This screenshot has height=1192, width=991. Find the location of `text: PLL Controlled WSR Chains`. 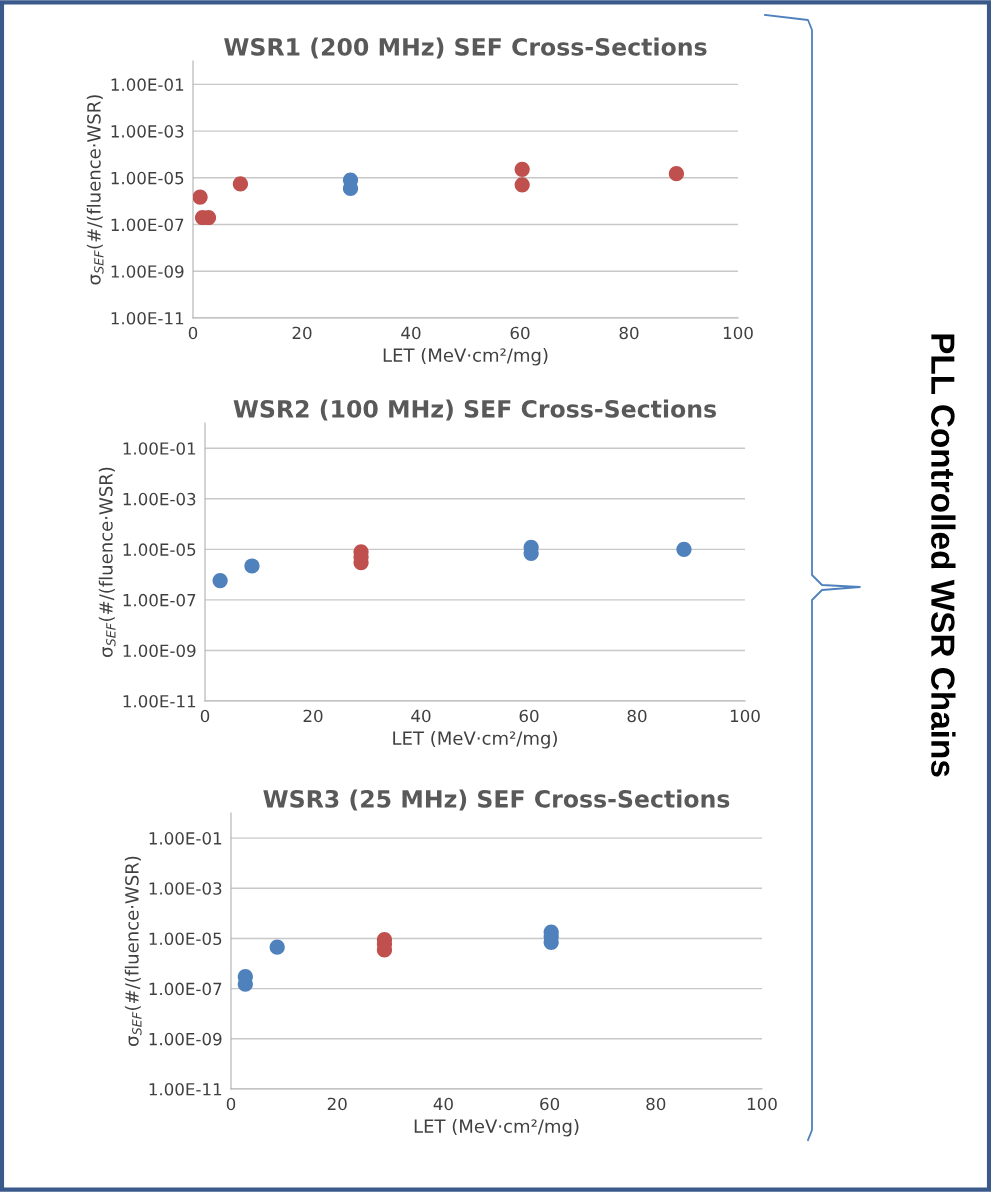

text: PLL Controlled WSR Chains is located at coordinates (943, 555).